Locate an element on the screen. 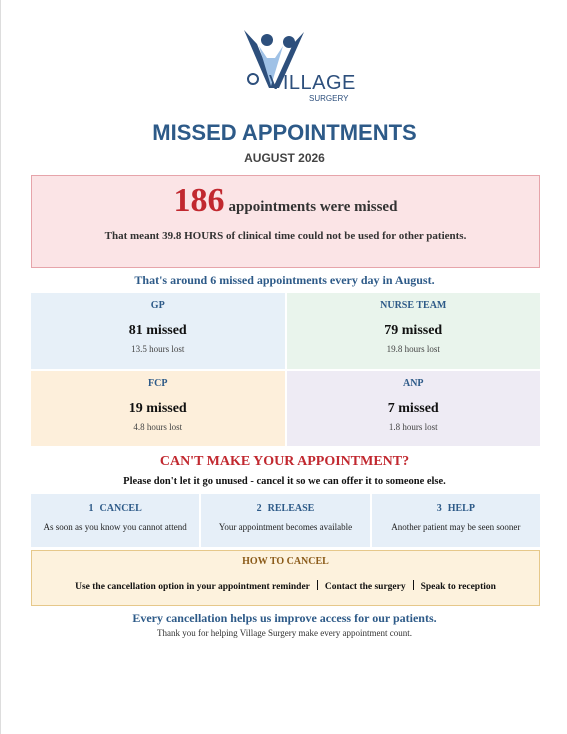 This screenshot has width=567, height=734. team-hours: 19.8 hours lost is located at coordinates (413, 349).